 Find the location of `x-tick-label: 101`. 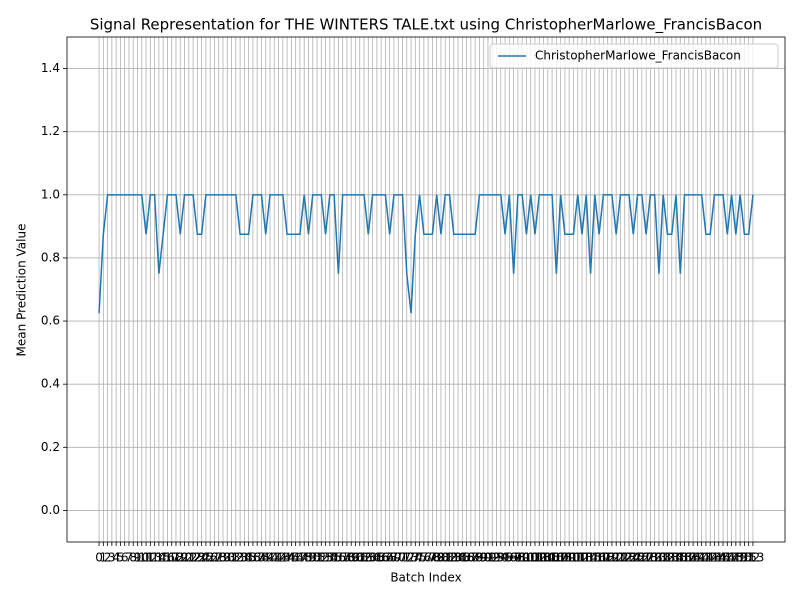

x-tick-label: 101 is located at coordinates (530, 558).